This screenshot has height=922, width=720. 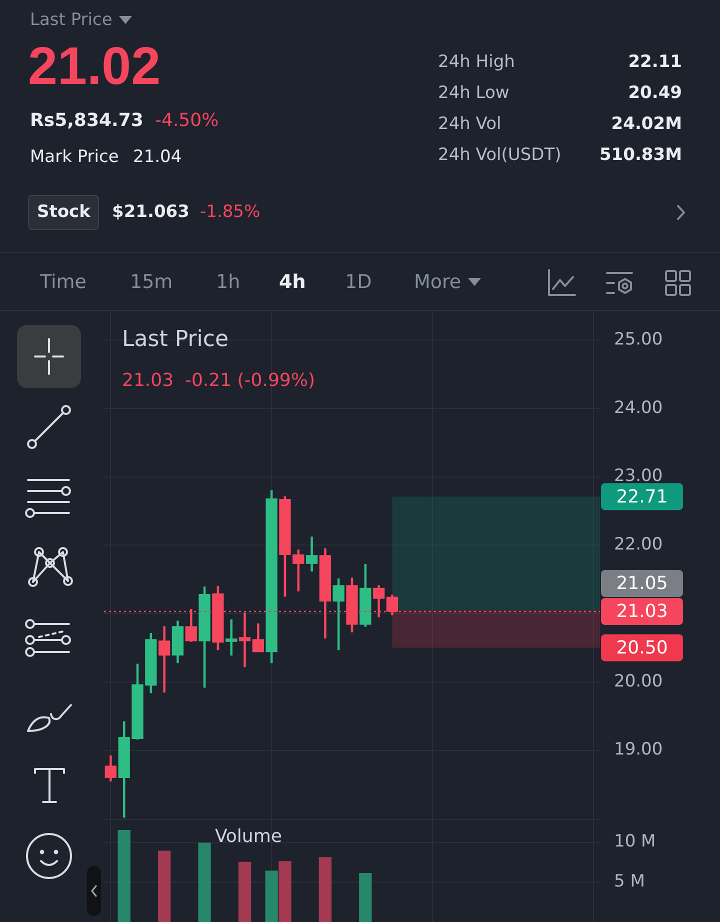 I want to click on text: Stock, so click(x=64, y=212).